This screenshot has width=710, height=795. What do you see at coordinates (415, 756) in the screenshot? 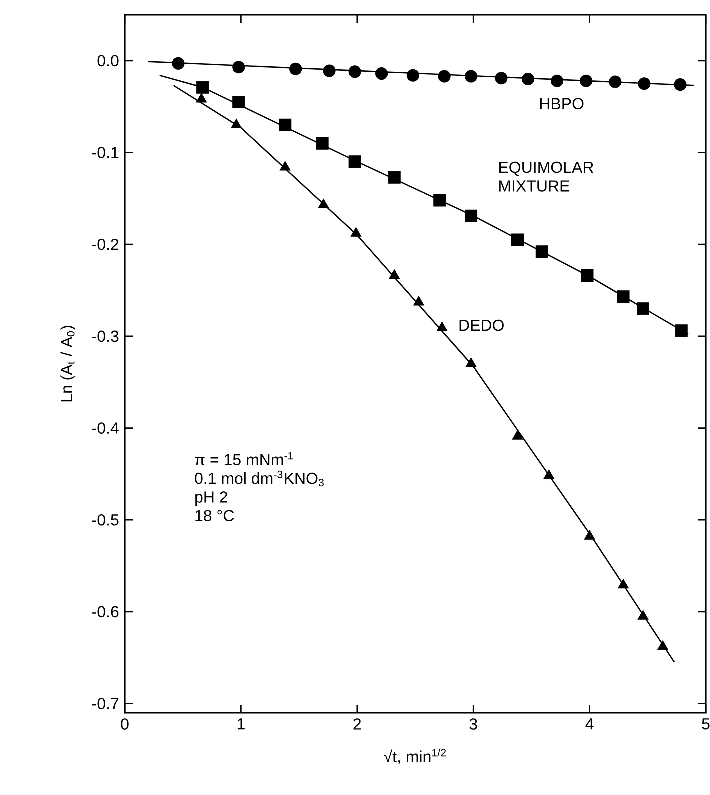
I see `x-axis-title: √t, min$^{1/2}$` at bounding box center [415, 756].